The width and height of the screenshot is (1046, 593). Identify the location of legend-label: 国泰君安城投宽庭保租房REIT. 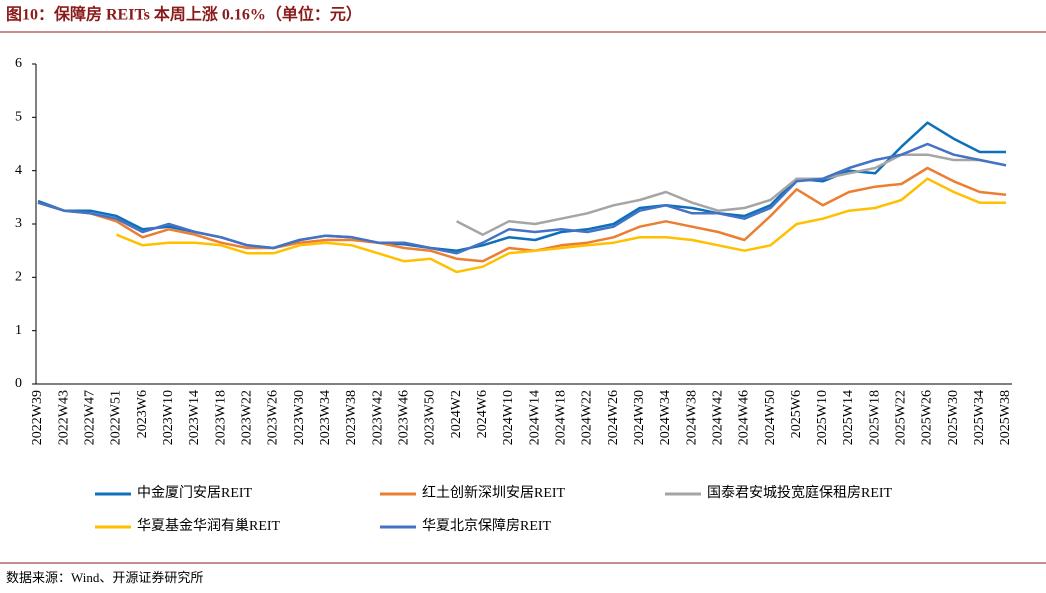
(800, 492).